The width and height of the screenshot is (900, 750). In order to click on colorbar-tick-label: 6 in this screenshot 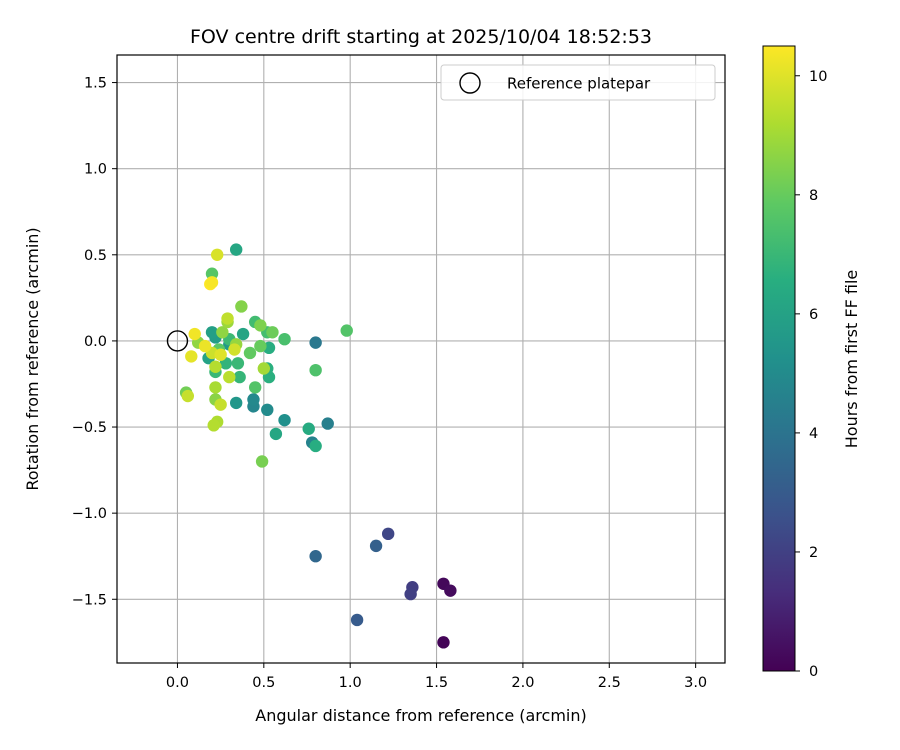, I will do `click(813, 315)`.